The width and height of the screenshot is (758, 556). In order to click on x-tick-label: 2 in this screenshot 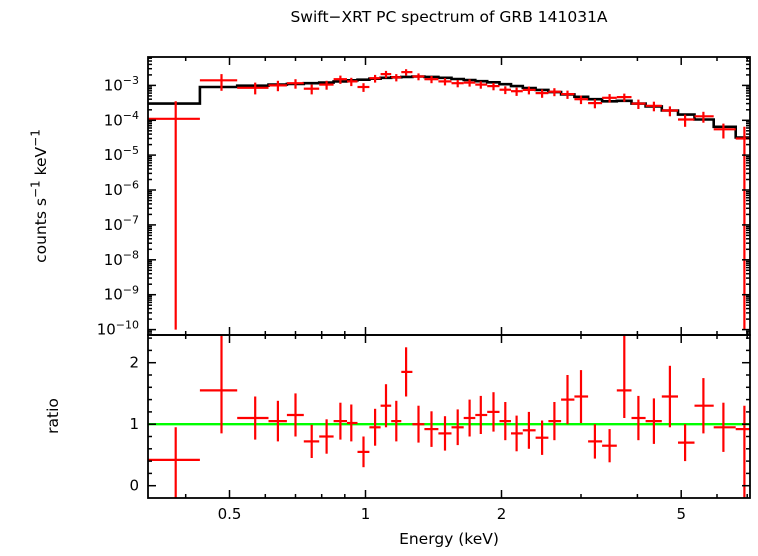, I will do `click(502, 514)`.